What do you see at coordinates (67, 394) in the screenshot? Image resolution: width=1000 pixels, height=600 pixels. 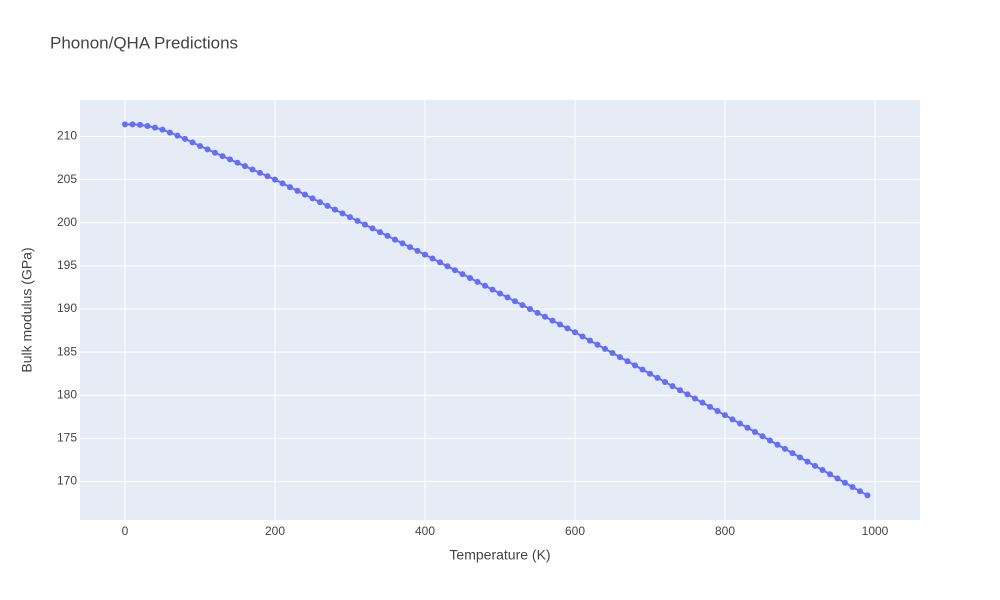 I see `y-tick-label: 180` at bounding box center [67, 394].